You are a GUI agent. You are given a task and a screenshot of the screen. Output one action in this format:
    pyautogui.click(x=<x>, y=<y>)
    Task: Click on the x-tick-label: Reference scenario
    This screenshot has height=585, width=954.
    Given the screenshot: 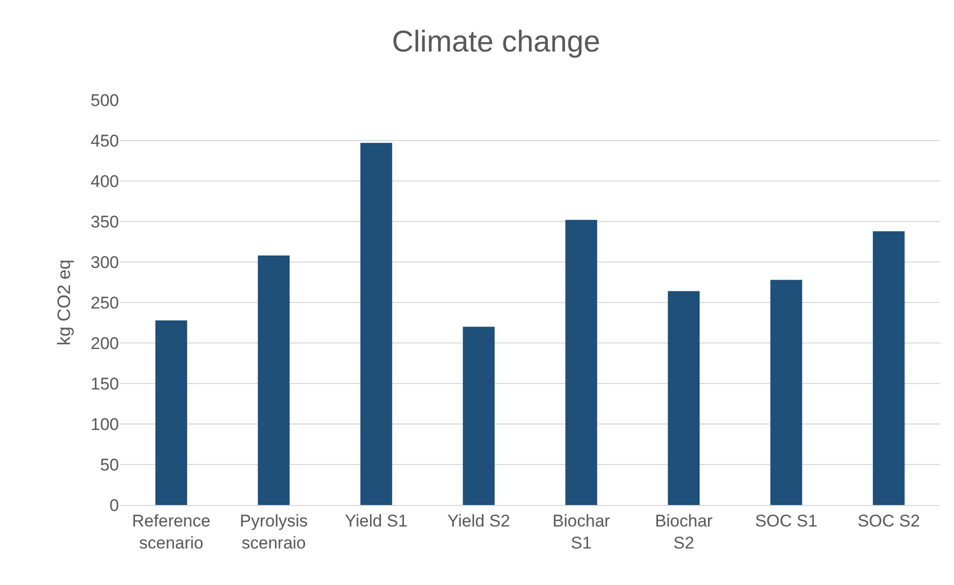 What is the action you would take?
    pyautogui.click(x=171, y=531)
    